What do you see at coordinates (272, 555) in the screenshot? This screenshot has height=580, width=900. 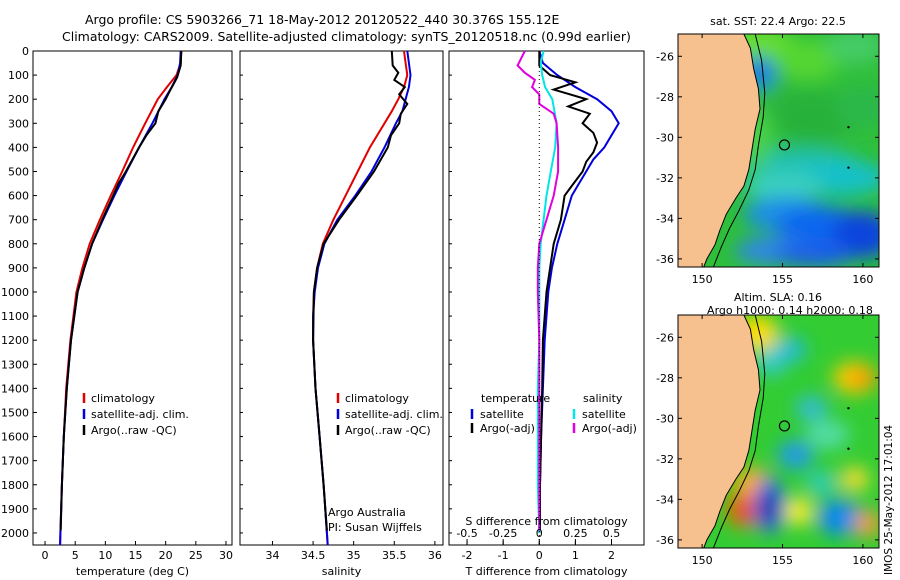 I see `x-tick-label: 34` at bounding box center [272, 555].